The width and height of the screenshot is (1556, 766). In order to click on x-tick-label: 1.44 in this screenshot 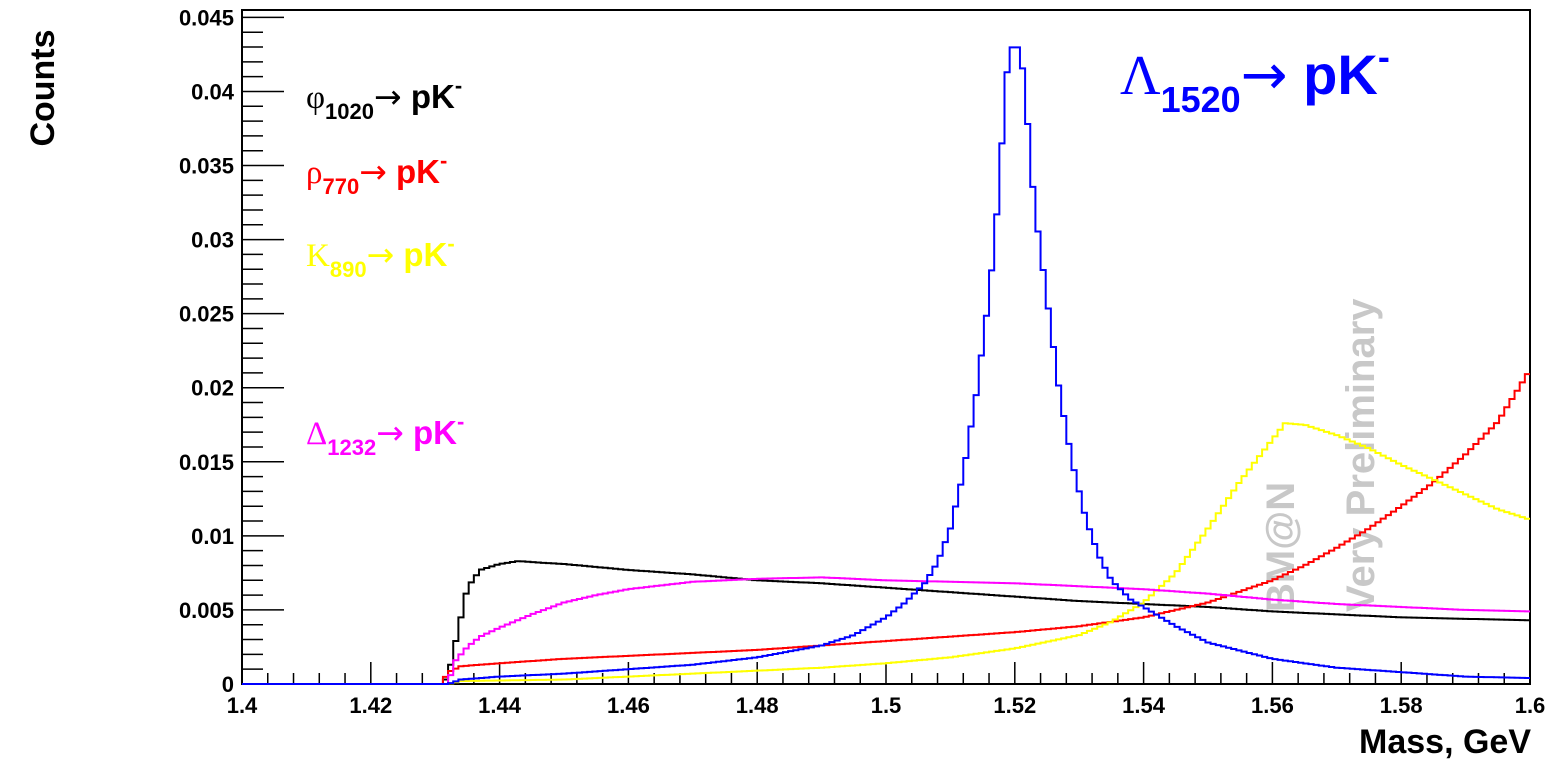, I will do `click(500, 705)`.